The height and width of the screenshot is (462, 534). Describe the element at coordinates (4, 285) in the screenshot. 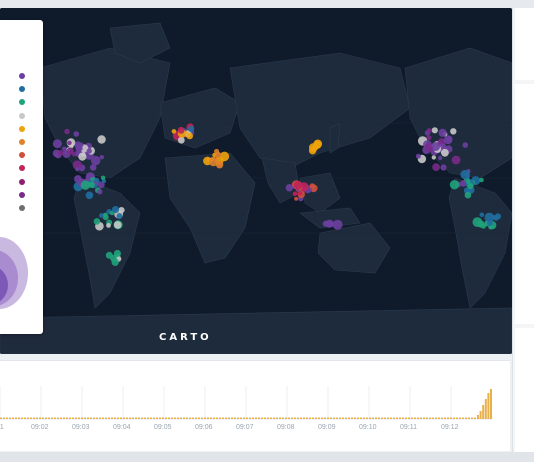

I see `legend-size-bubble-small` at that location.